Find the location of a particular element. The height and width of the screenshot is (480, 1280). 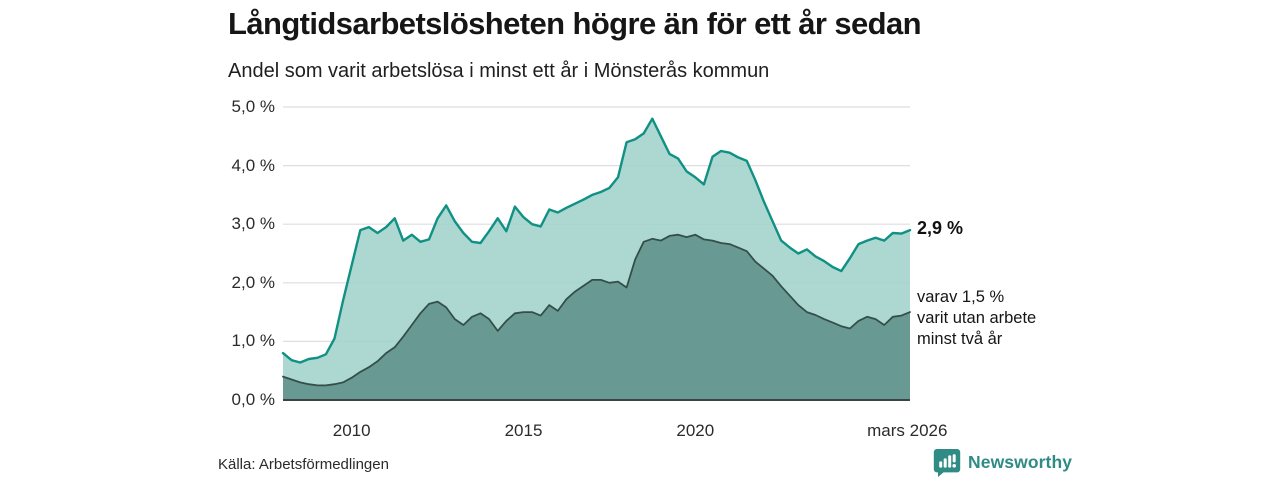

breakdown-line: varit utan arbete is located at coordinates (977, 318).